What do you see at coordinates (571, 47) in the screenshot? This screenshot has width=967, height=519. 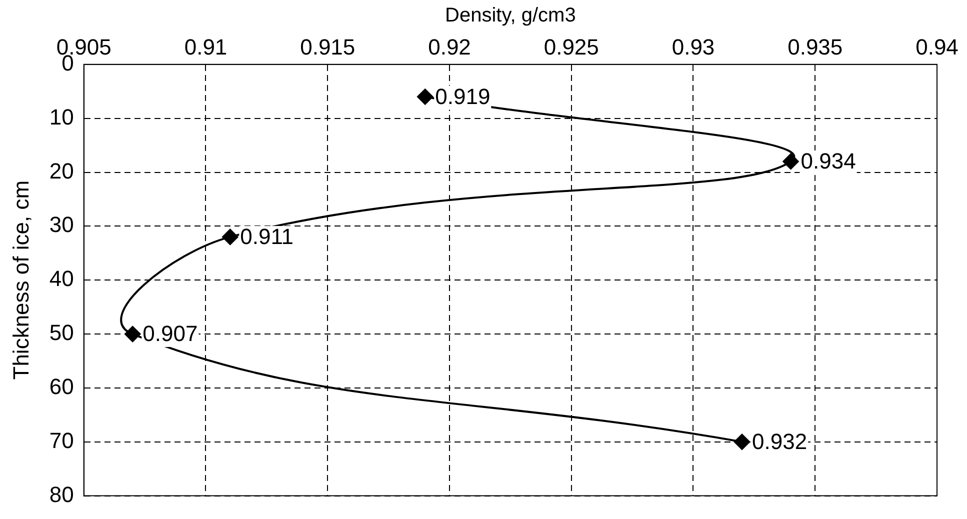 I see `x-tick-label: 0.925` at bounding box center [571, 47].